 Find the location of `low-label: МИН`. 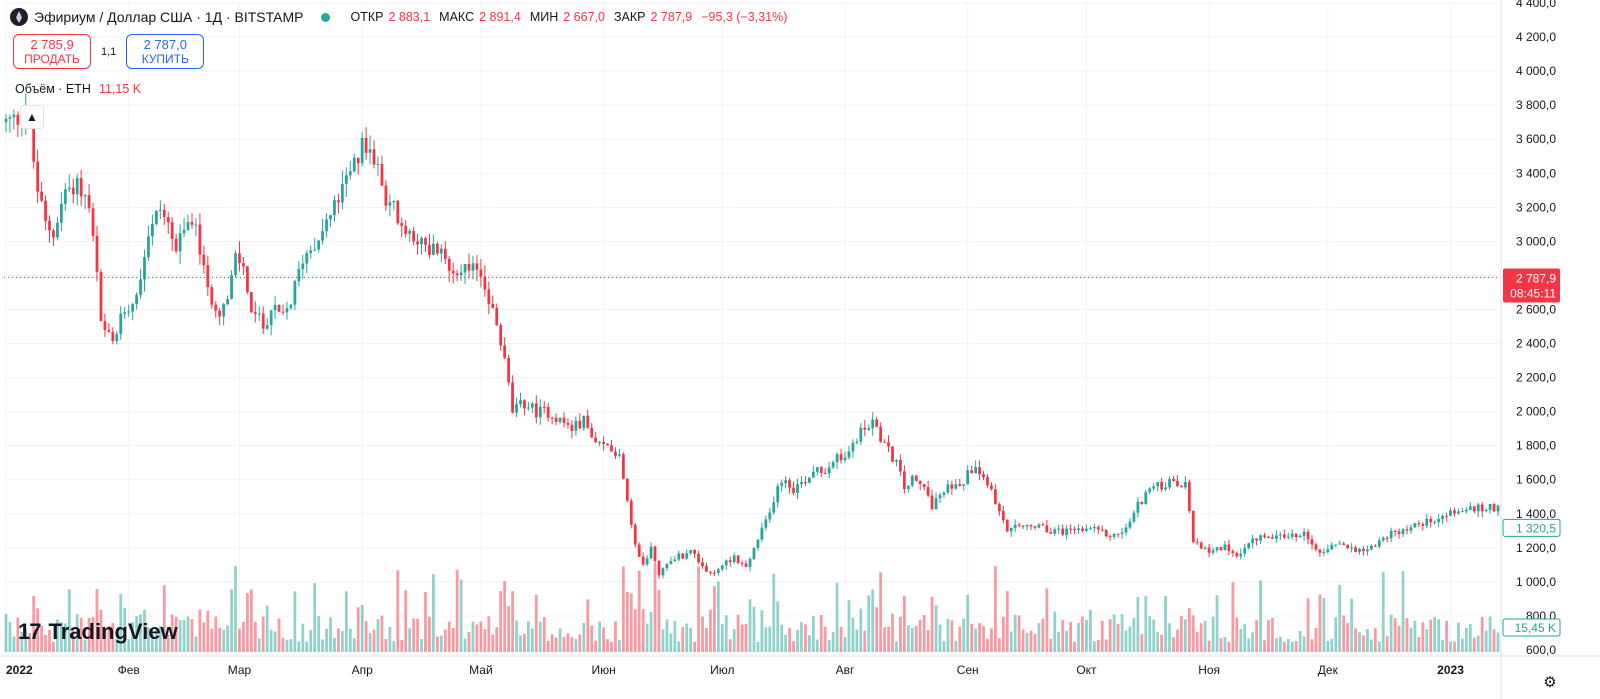

low-label: МИН is located at coordinates (544, 17).